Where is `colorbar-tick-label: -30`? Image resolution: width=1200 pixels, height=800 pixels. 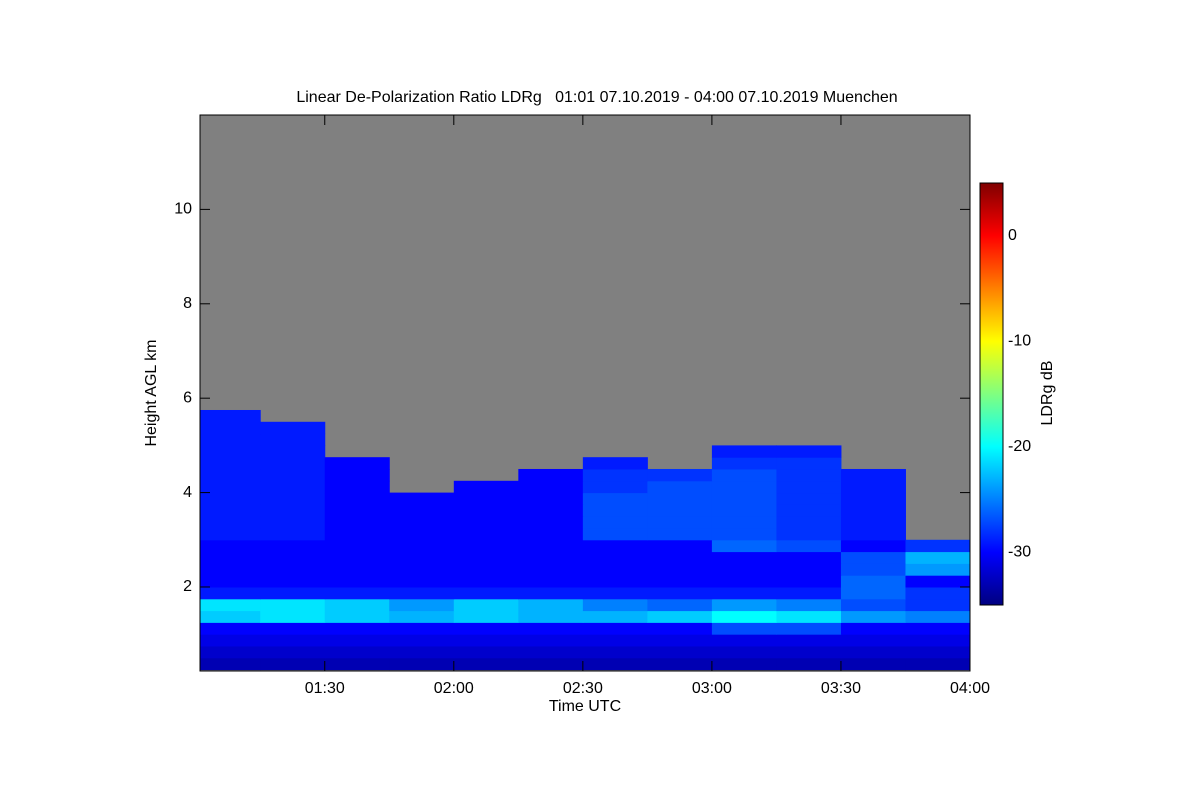 colorbar-tick-label: -30 is located at coordinates (1019, 551).